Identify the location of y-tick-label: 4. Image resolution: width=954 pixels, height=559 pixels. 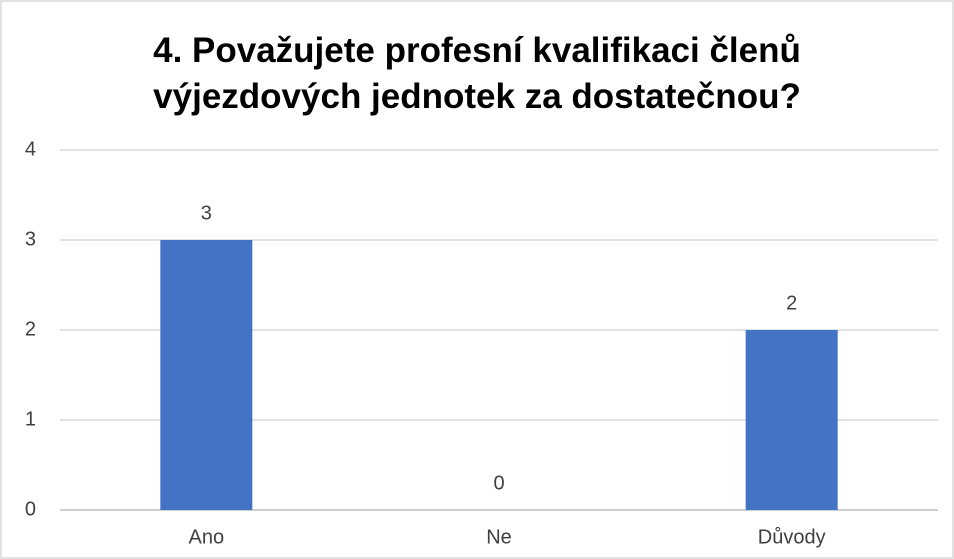
(30, 149).